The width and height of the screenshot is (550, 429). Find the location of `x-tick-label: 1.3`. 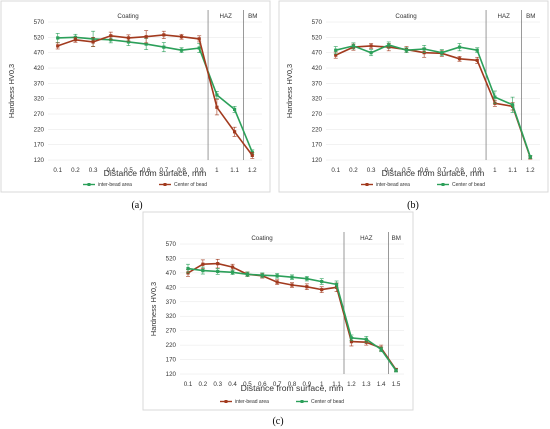

x-tick-label: 1.3 is located at coordinates (366, 384).